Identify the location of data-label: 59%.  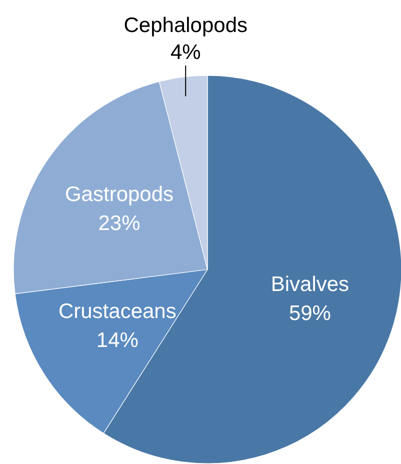
(309, 313).